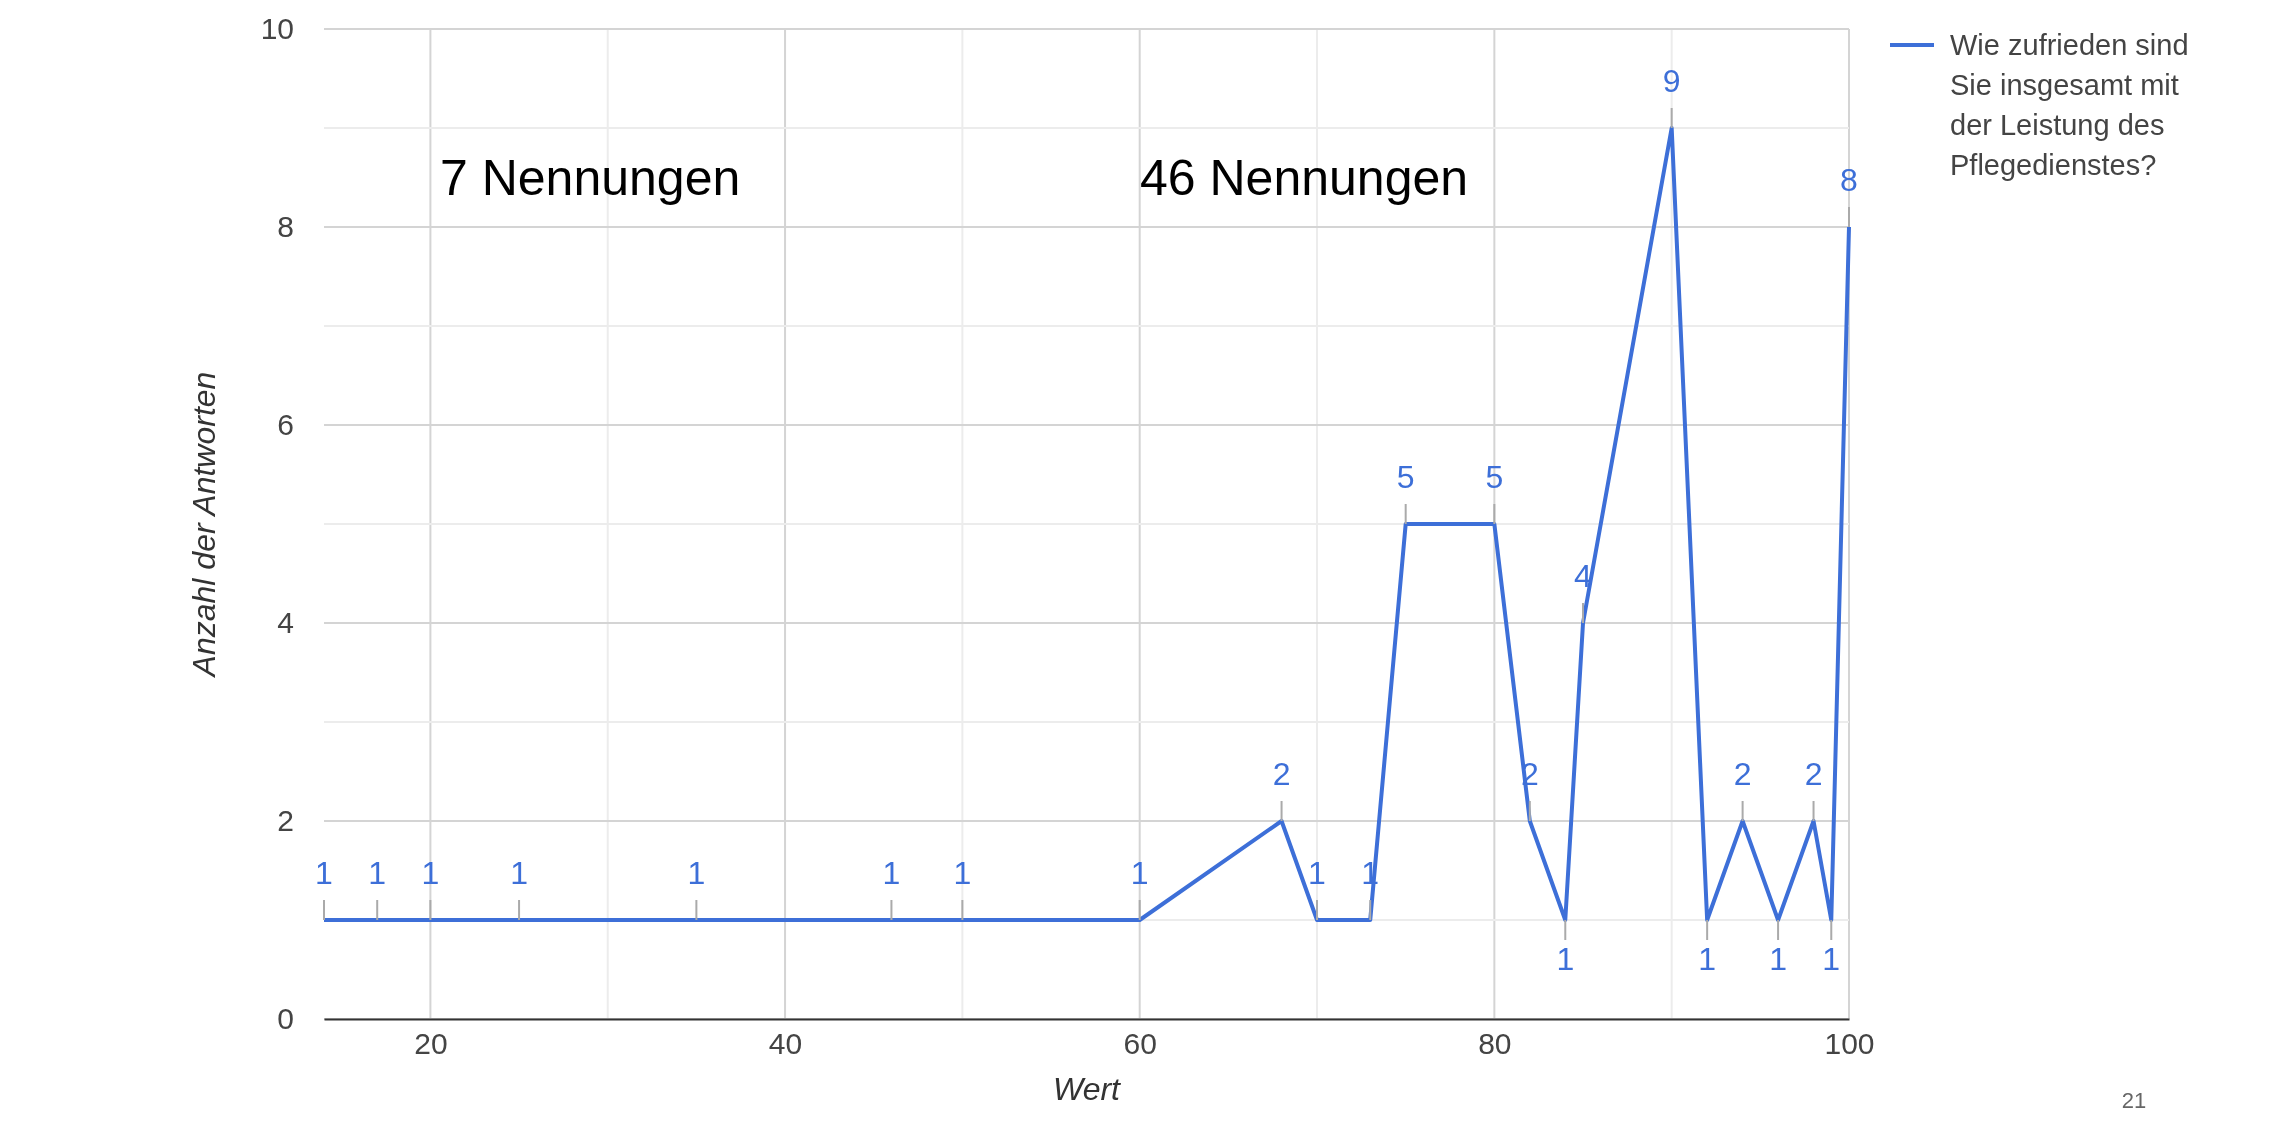 The width and height of the screenshot is (2292, 1124). I want to click on y-tick-label: 2, so click(285, 821).